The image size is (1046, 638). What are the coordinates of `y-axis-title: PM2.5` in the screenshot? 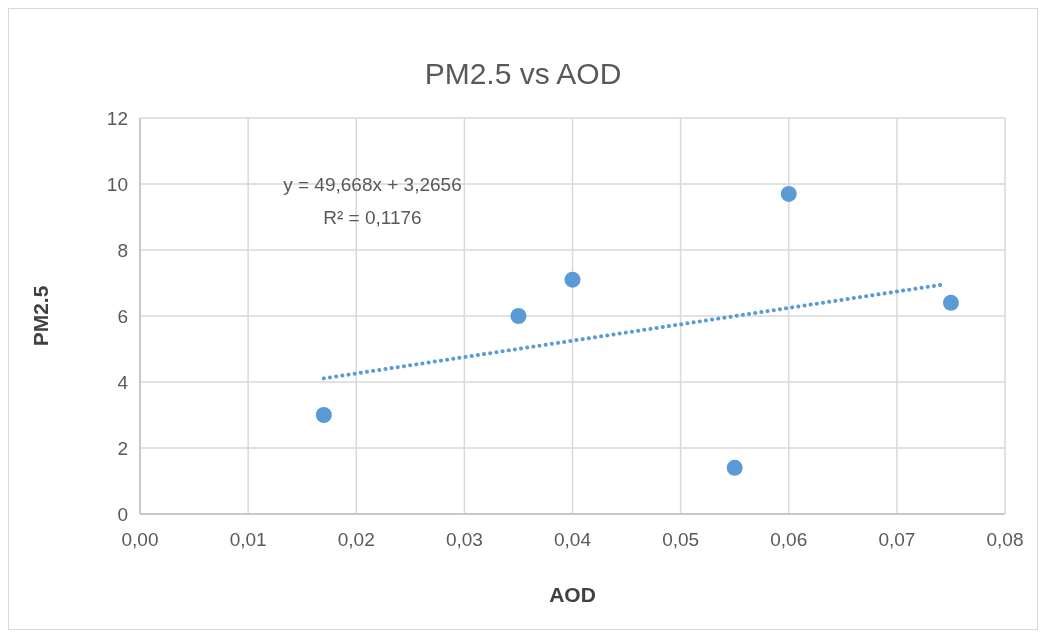 It's located at (40, 316).